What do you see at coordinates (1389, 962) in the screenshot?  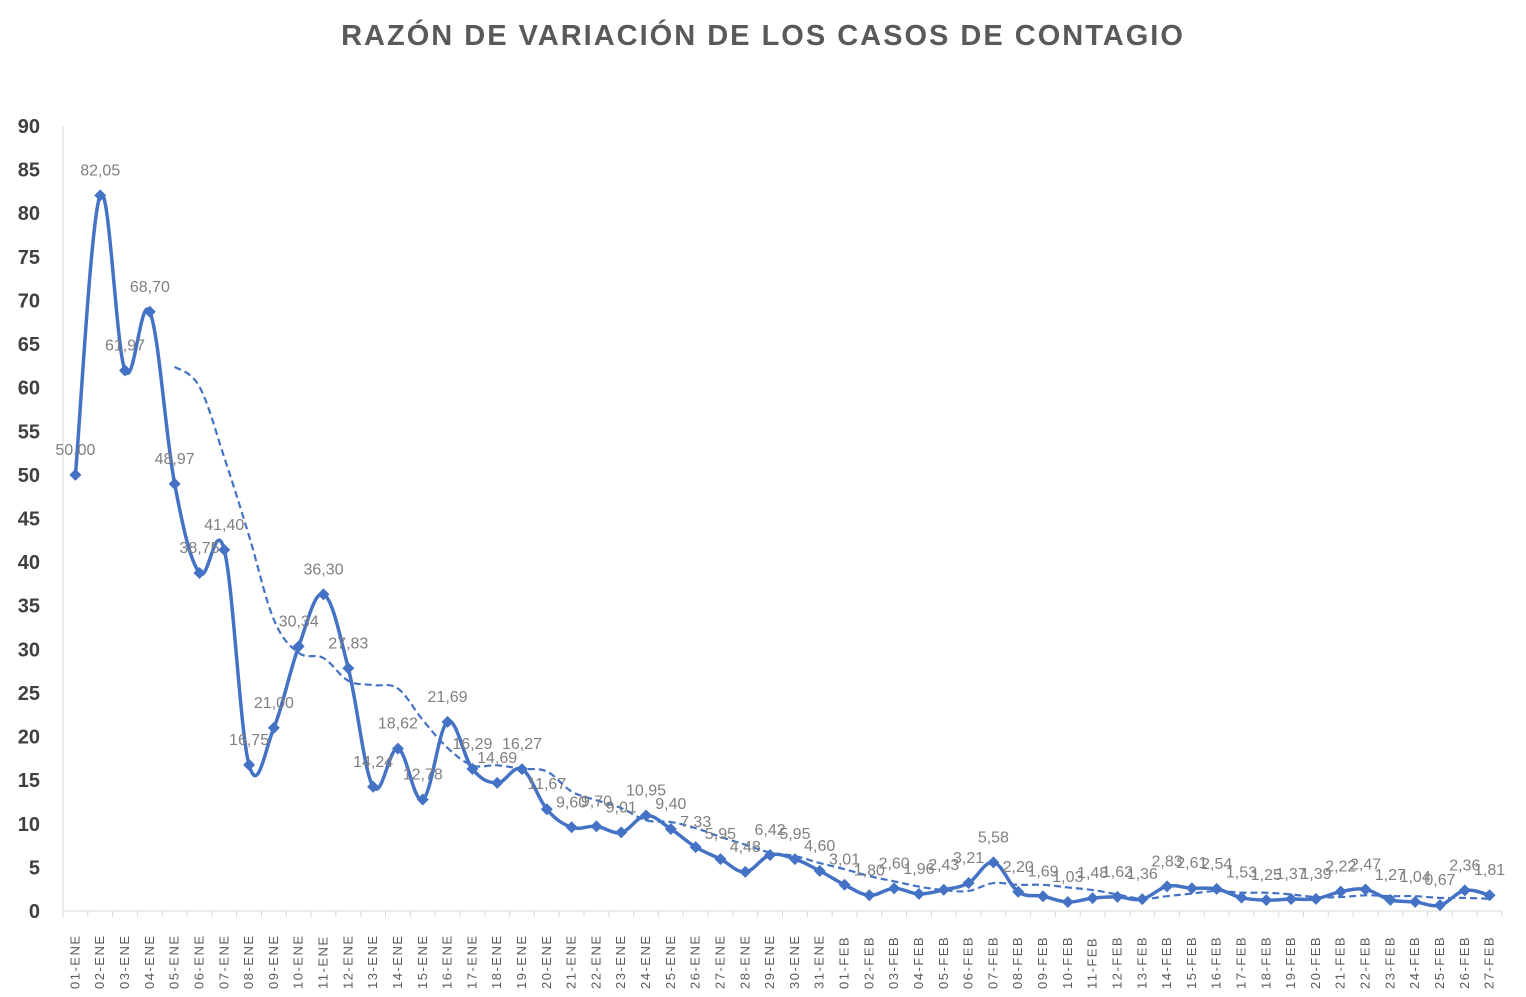 I see `x-tick-label: 23-FEB` at bounding box center [1389, 962].